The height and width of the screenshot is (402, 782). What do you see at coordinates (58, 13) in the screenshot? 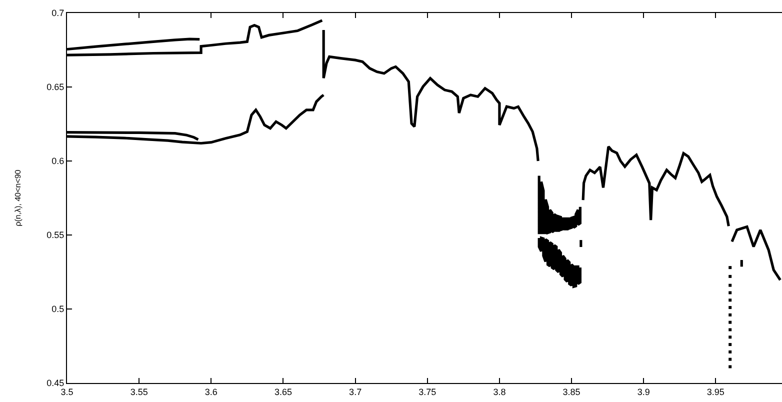
I see `y-tick-label: 0.7` at bounding box center [58, 13].